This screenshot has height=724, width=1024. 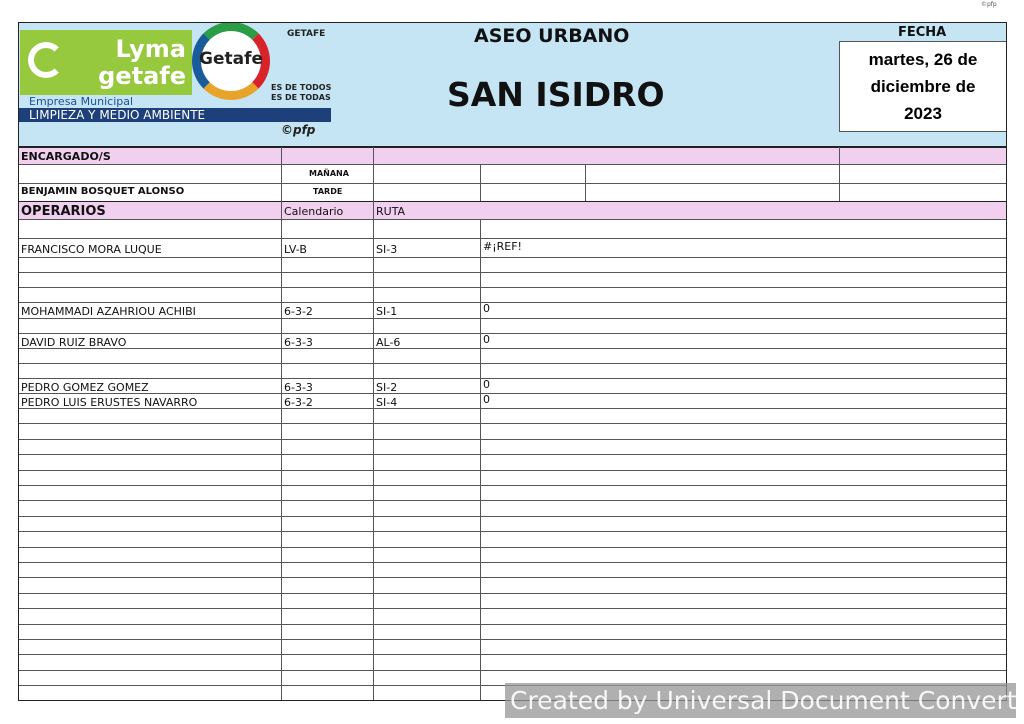 I want to click on operario-route: SI-1, so click(x=387, y=311).